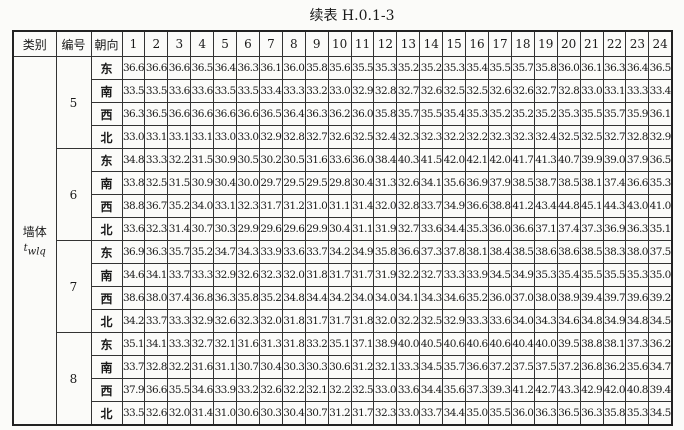  Describe the element at coordinates (270, 43) in the screenshot. I see `header-hour: 7` at that location.